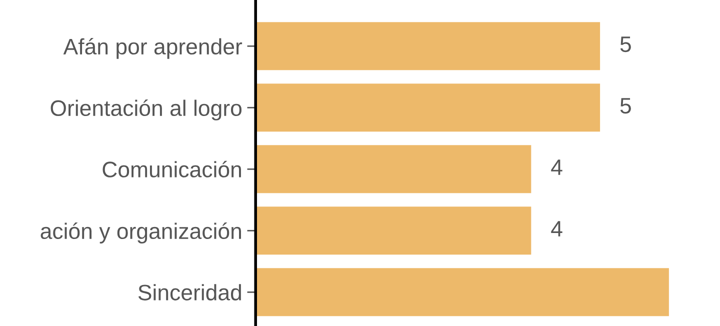 Image resolution: width=720 pixels, height=326 pixels. I want to click on y-tick-label: ación y organización, so click(140, 233).